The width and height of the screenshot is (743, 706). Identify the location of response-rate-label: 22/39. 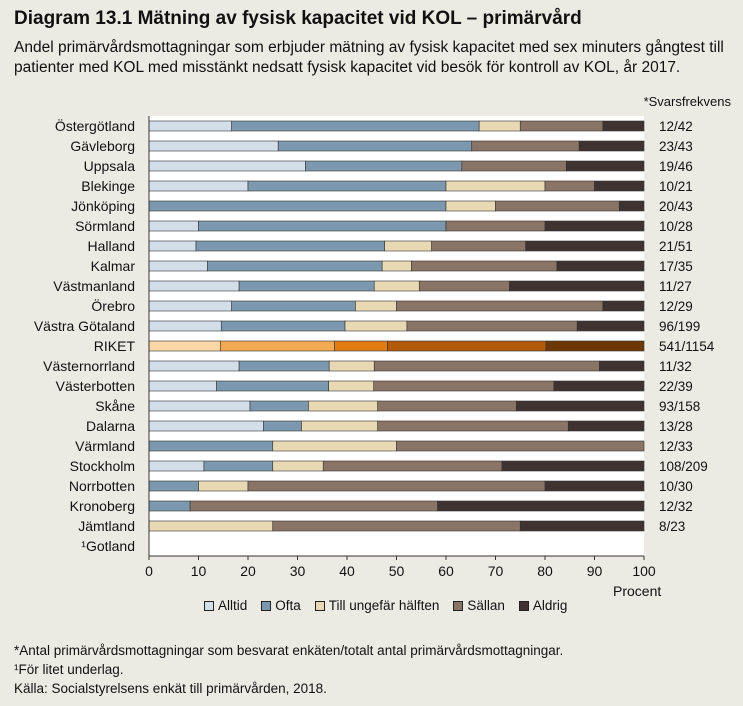
(676, 386).